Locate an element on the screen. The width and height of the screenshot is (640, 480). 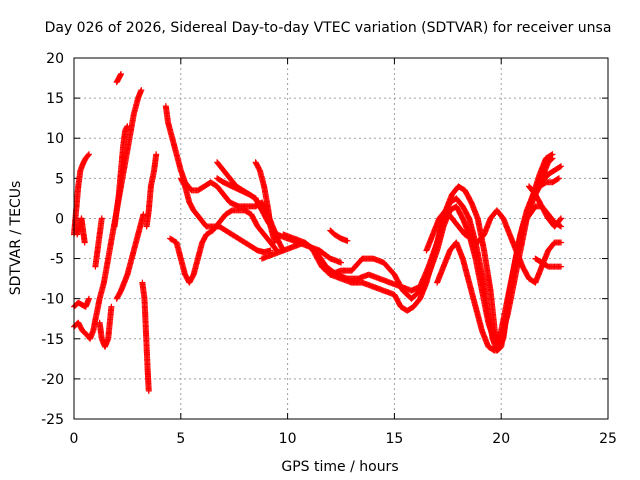
y-tick-label: 10 is located at coordinates (55, 139).